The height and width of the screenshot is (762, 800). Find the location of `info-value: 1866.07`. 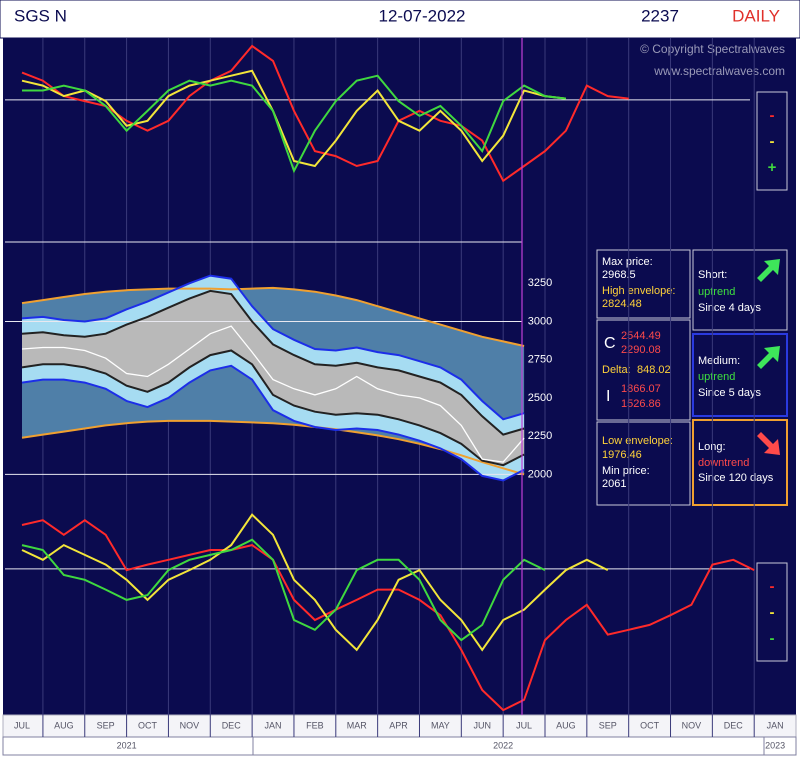

info-value: 1866.07 is located at coordinates (641, 389).